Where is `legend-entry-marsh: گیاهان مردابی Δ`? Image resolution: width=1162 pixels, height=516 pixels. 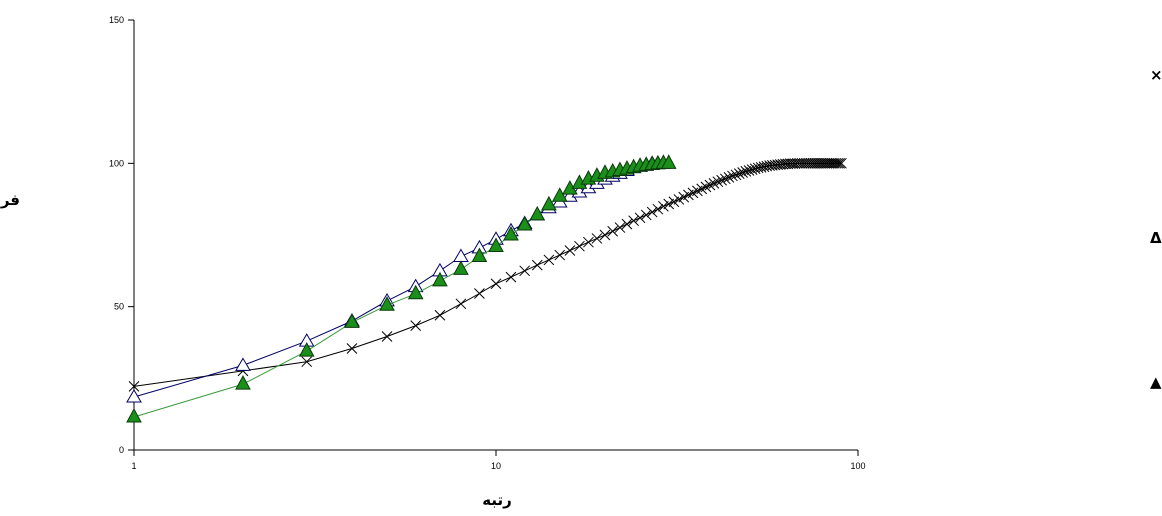 legend-entry-marsh: گیاهان مردابی Δ is located at coordinates (1156, 238).